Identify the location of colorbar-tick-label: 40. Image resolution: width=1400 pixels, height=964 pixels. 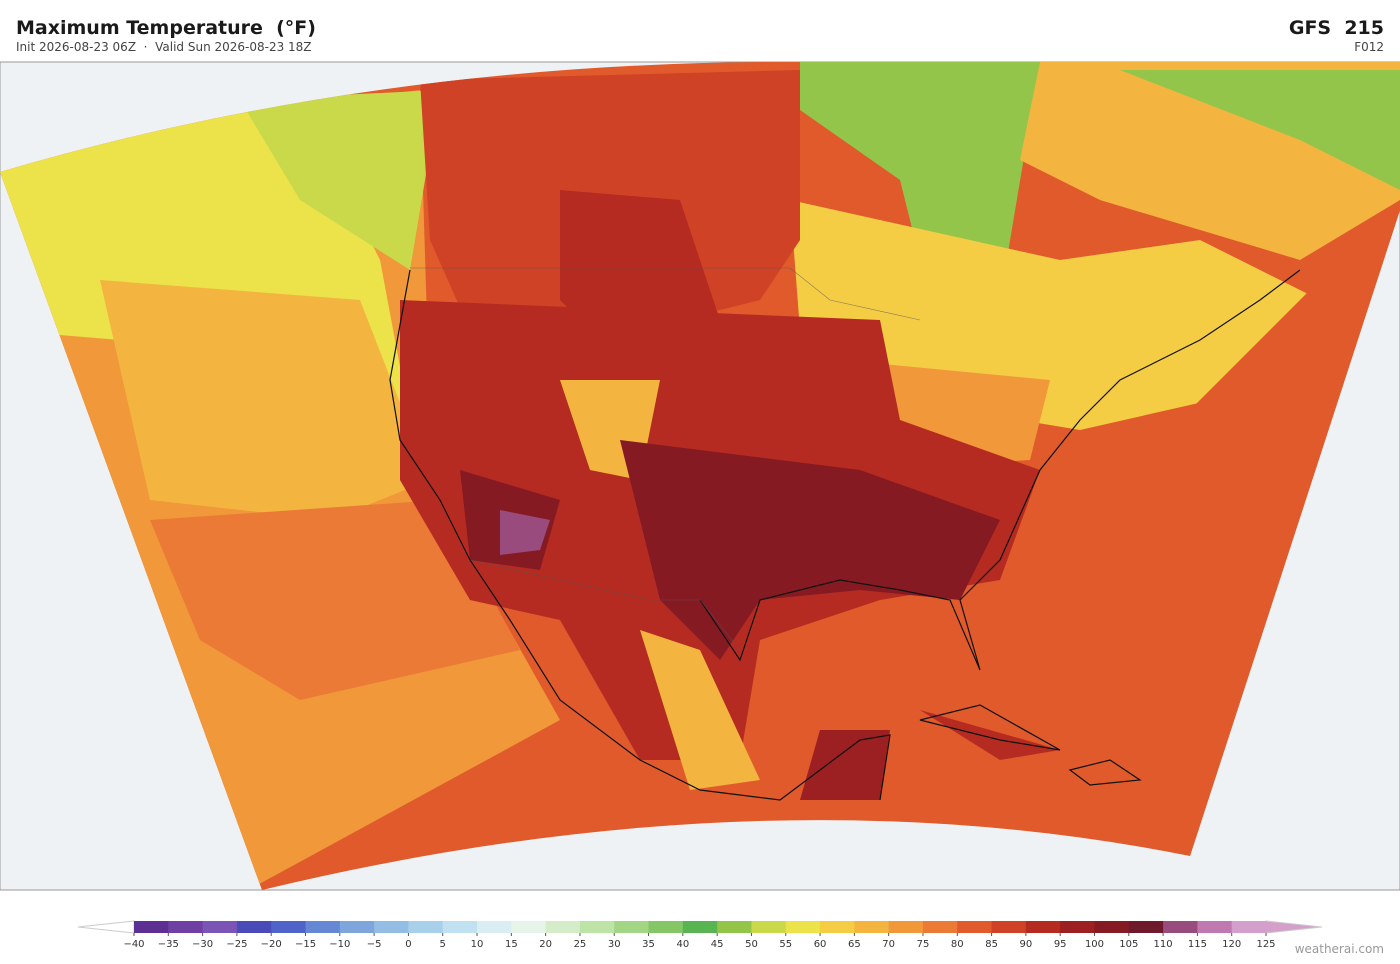
(682, 944).